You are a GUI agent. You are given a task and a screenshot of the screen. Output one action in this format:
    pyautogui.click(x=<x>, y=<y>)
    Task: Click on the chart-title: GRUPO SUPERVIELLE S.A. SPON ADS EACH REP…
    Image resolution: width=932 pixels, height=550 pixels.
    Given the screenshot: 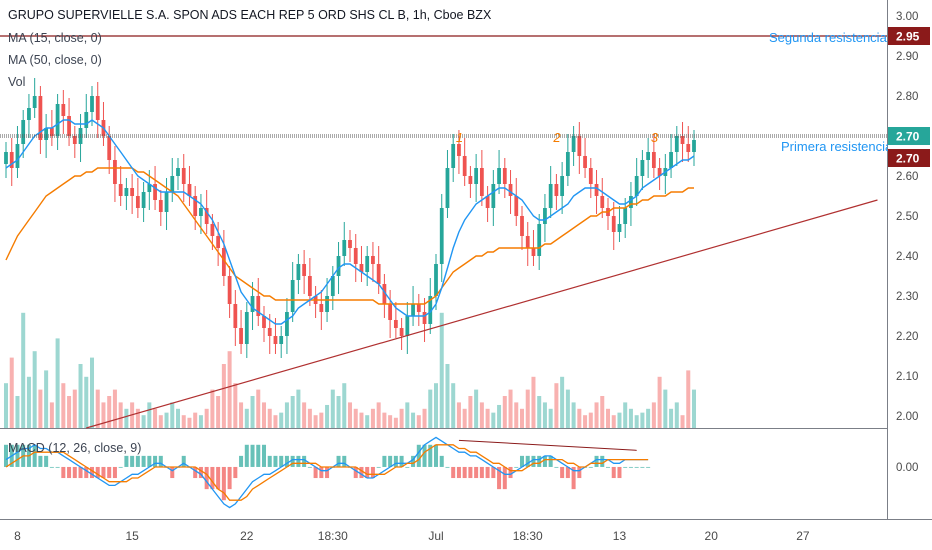 What is the action you would take?
    pyautogui.click(x=250, y=15)
    